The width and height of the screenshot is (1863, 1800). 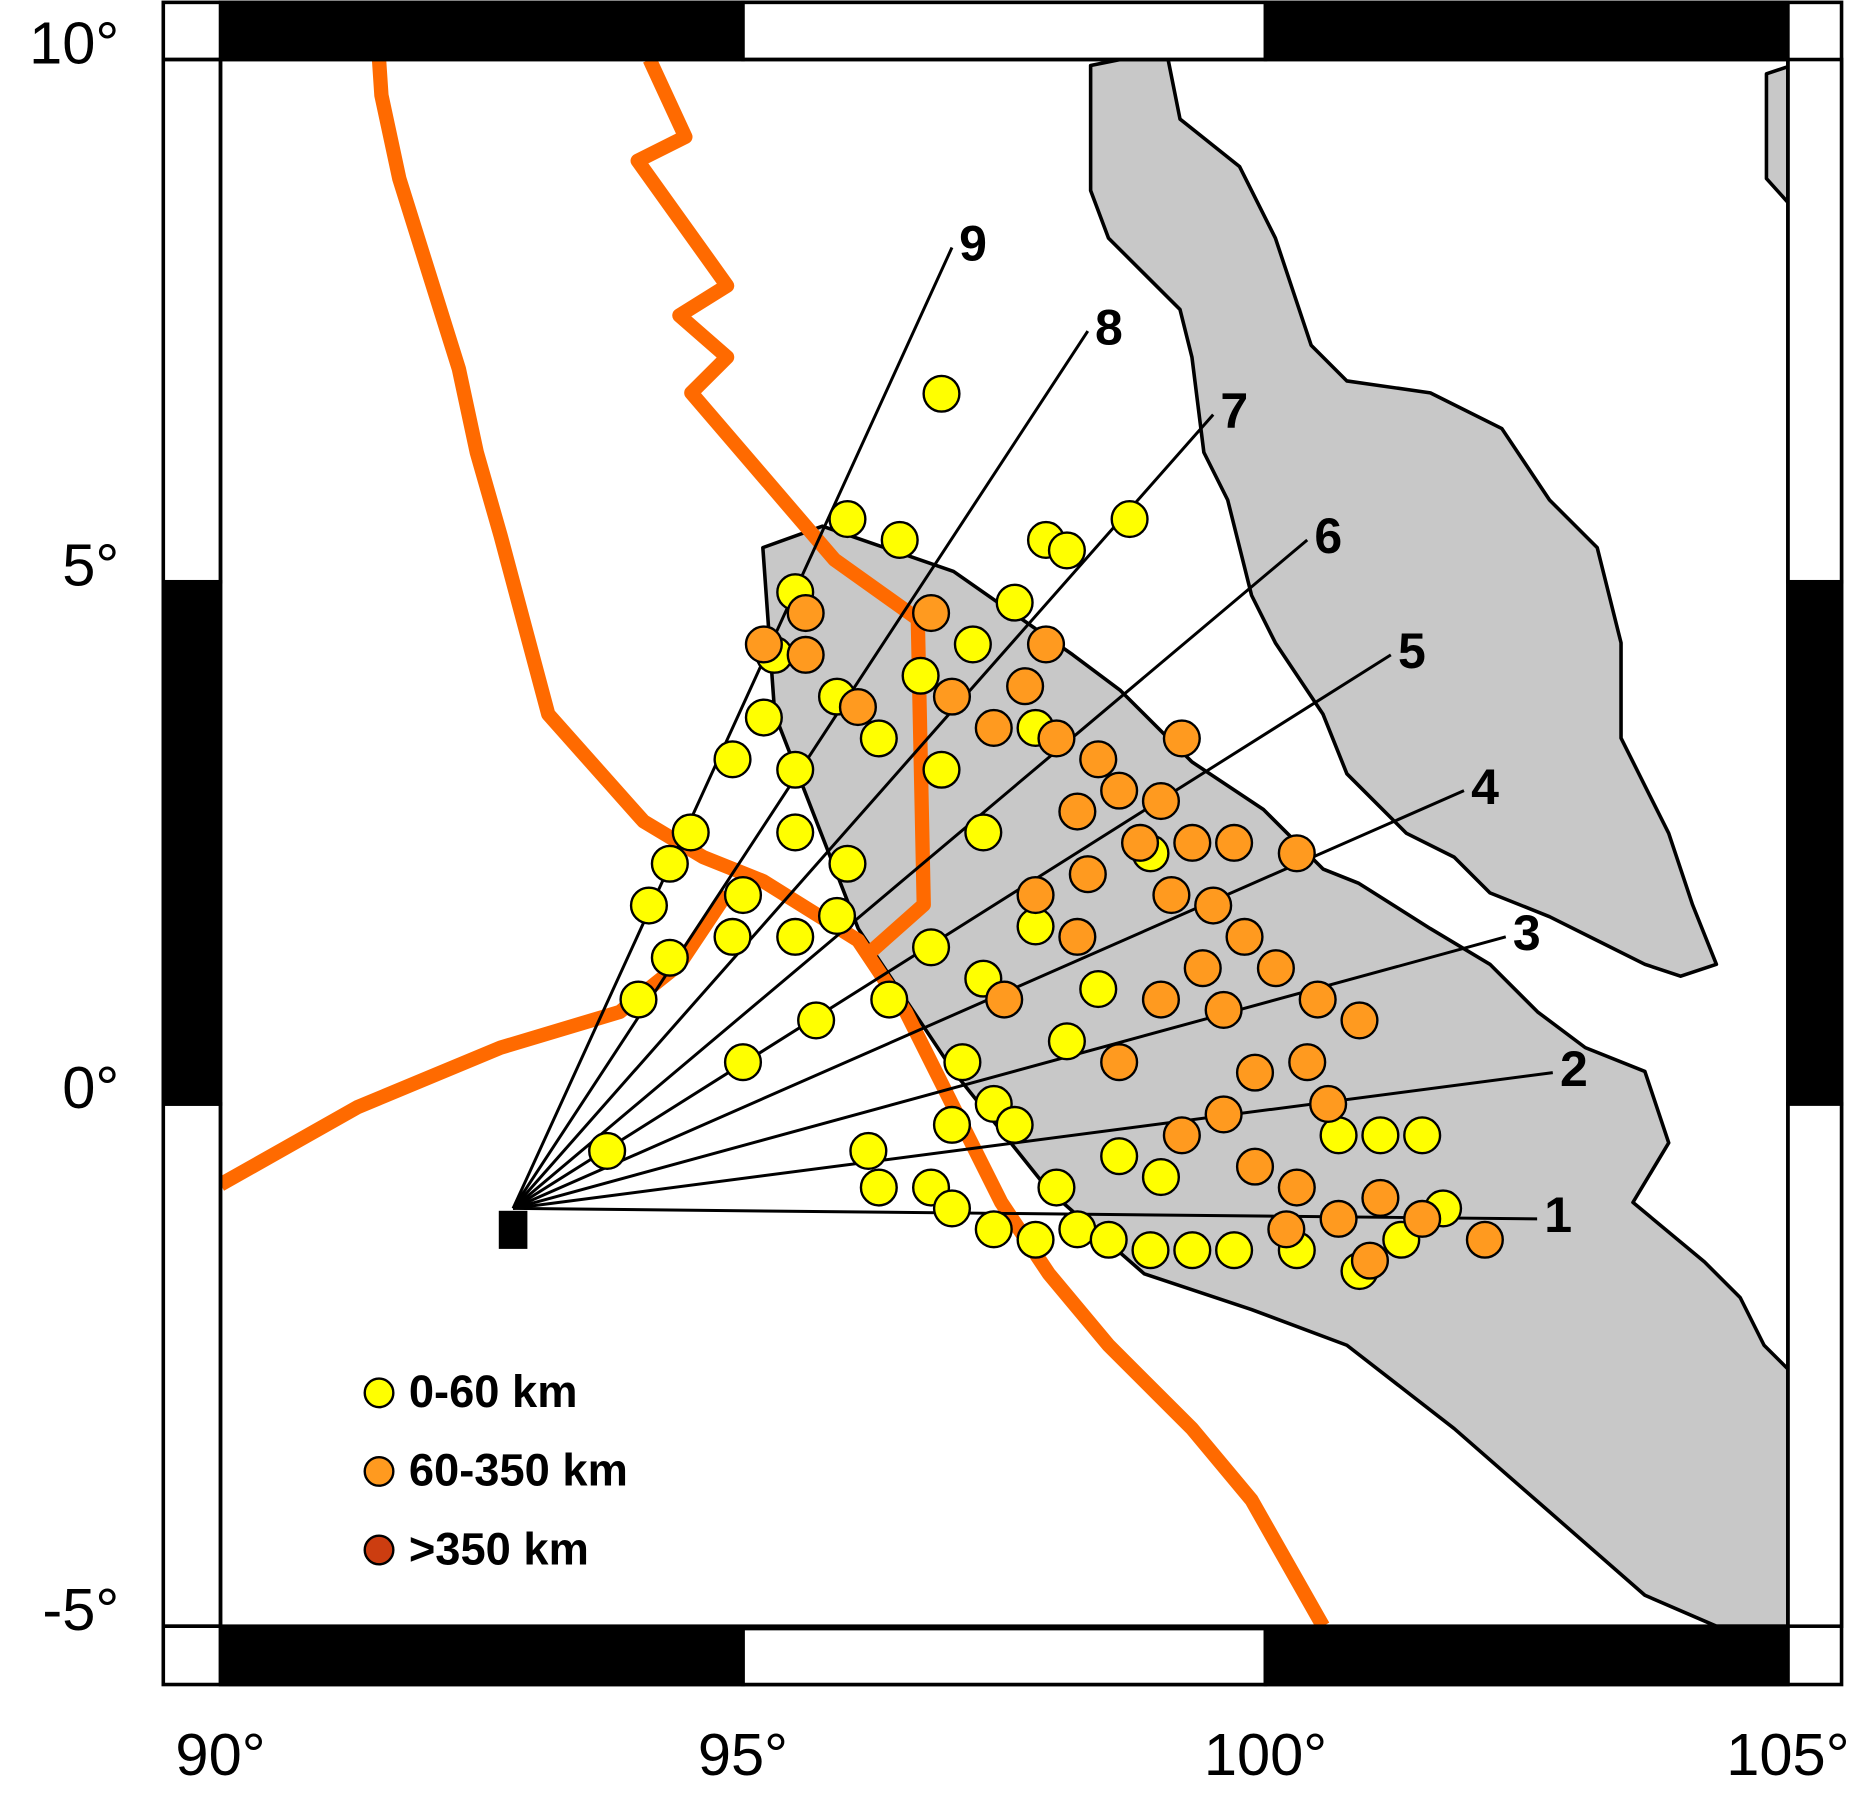 I want to click on legend-label: 0-60 km, so click(x=493, y=1391).